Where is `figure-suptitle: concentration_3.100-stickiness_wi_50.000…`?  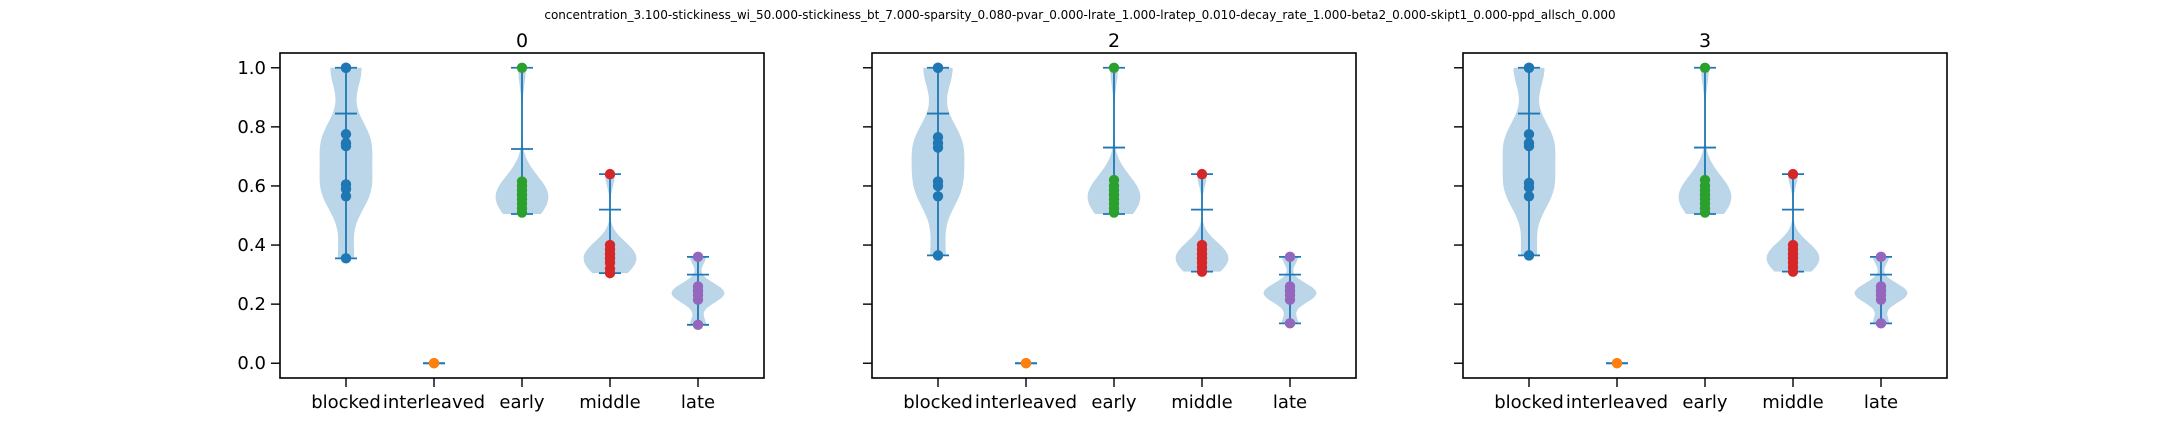 figure-suptitle: concentration_3.100-stickiness_wi_50.000… is located at coordinates (1079, 15).